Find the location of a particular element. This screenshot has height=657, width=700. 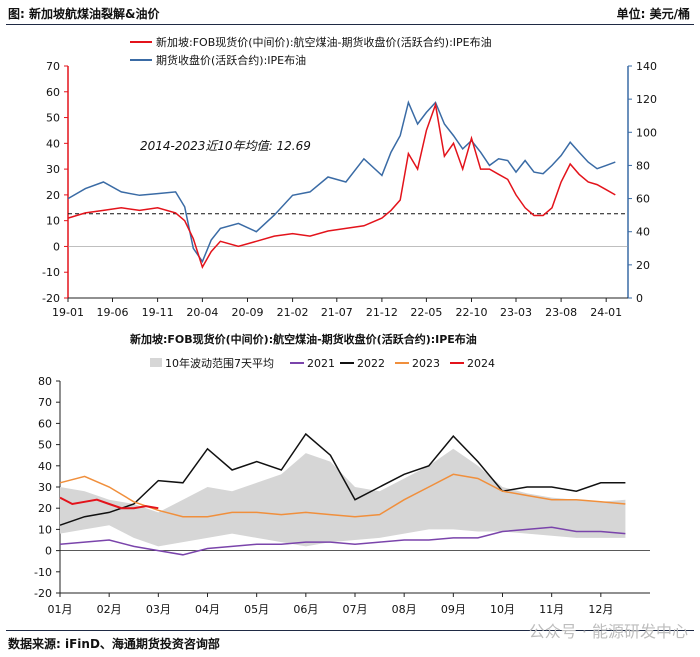

y-left-tick-label: 40 is located at coordinates (53, 143).